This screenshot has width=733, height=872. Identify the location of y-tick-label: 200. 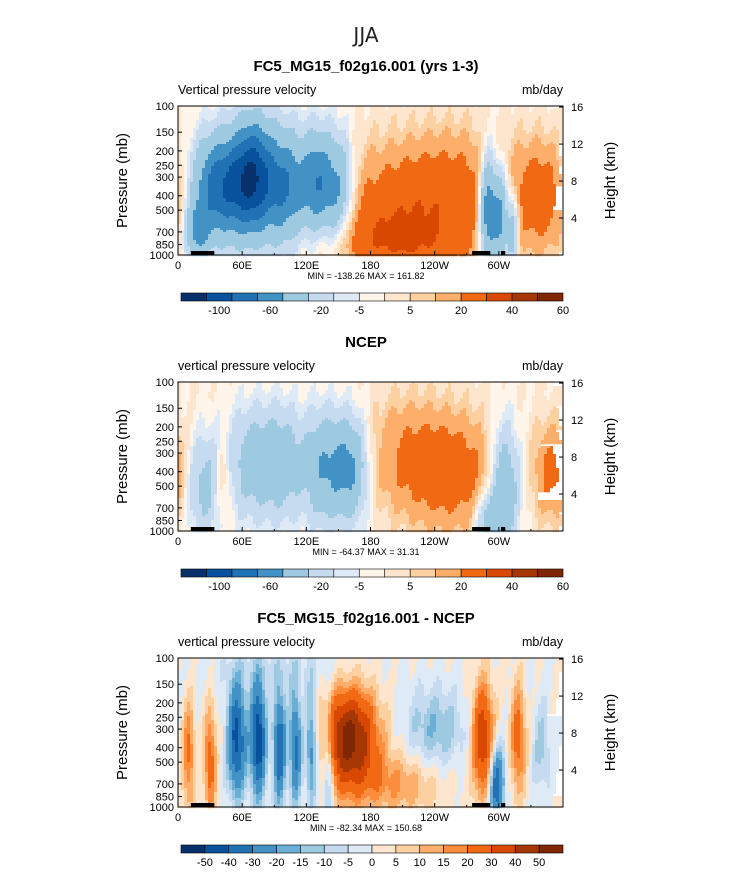
(165, 428).